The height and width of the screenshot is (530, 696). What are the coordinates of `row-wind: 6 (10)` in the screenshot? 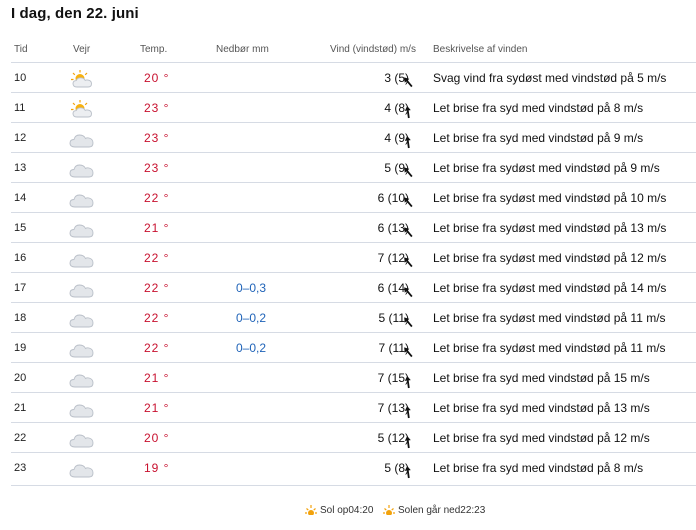 It's located at (393, 198).